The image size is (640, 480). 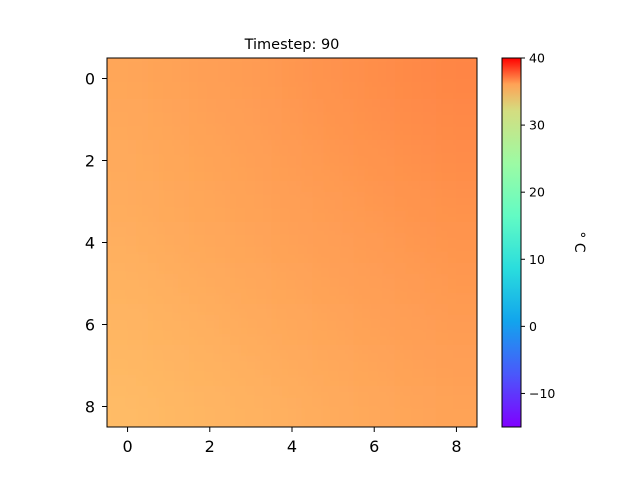 I want to click on colorbar, so click(x=511, y=242).